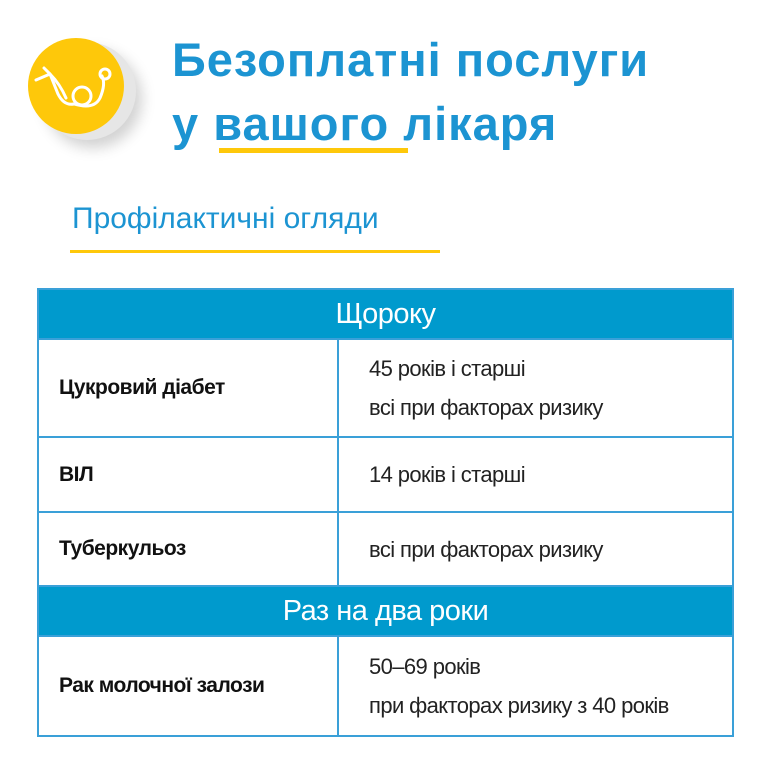  Describe the element at coordinates (188, 686) in the screenshot. I see `condition-name: Рак молочної залози` at that location.